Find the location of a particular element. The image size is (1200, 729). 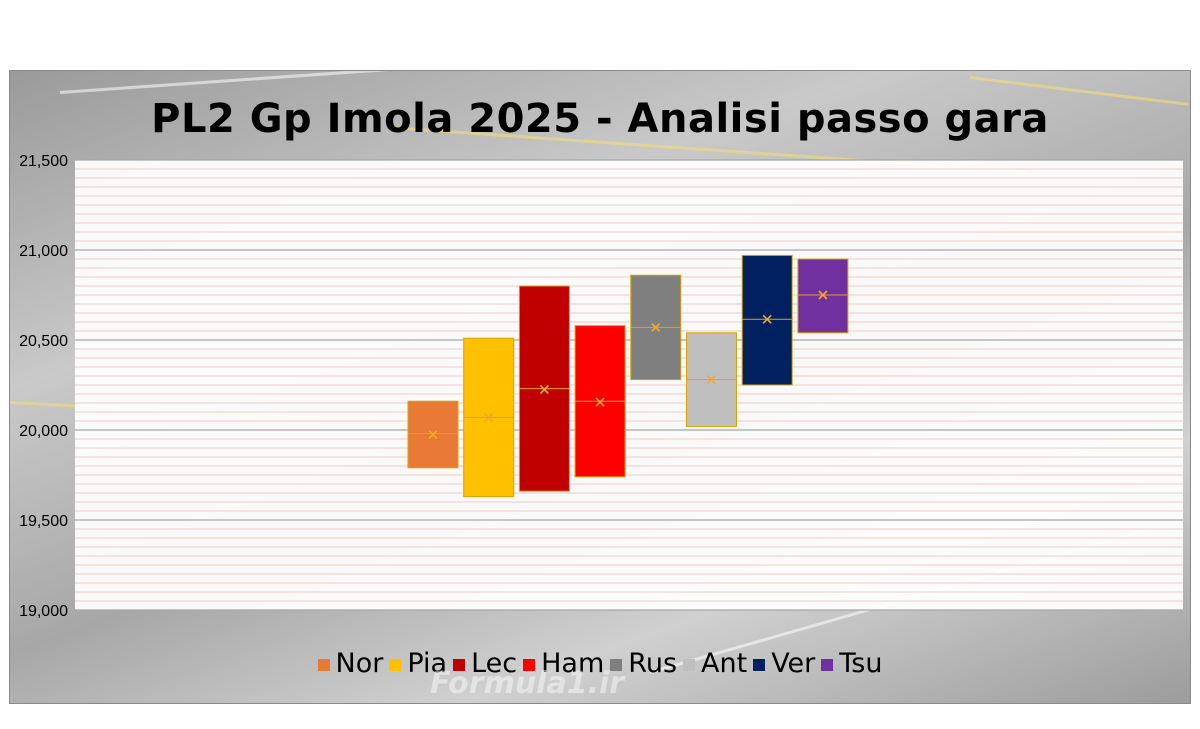

legend-item-tsu: Tsu is located at coordinates (851, 663).